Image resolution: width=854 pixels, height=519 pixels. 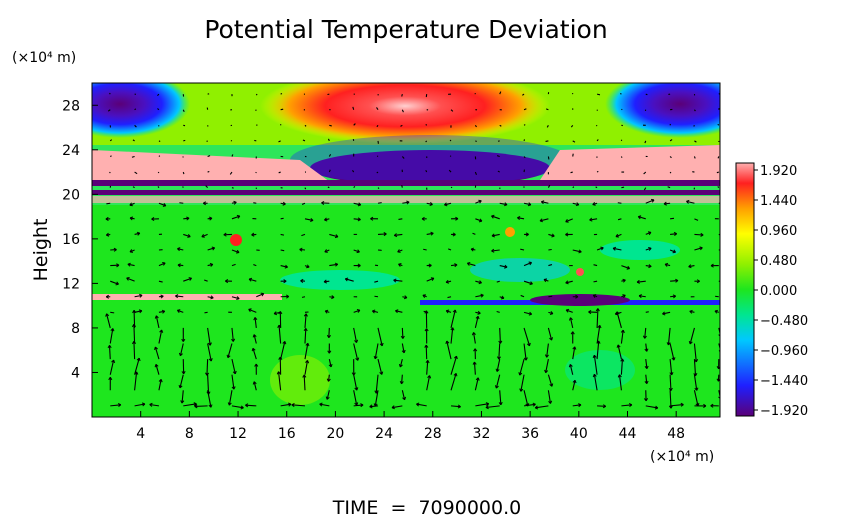 What do you see at coordinates (784, 321) in the screenshot?
I see `colorbar-tick-label: −0.480` at bounding box center [784, 321].